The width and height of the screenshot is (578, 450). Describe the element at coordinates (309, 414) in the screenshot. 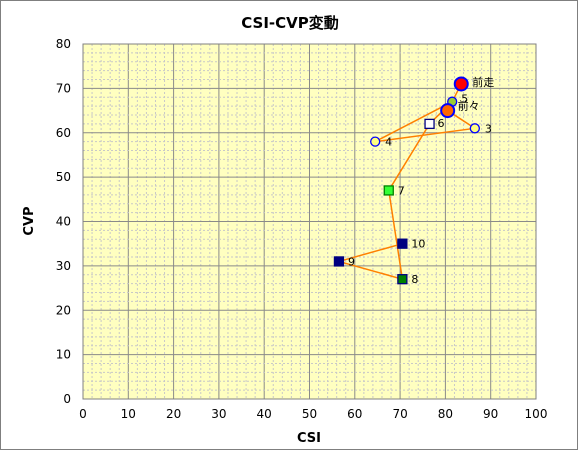

I see `x-tick-label: 50` at that location.